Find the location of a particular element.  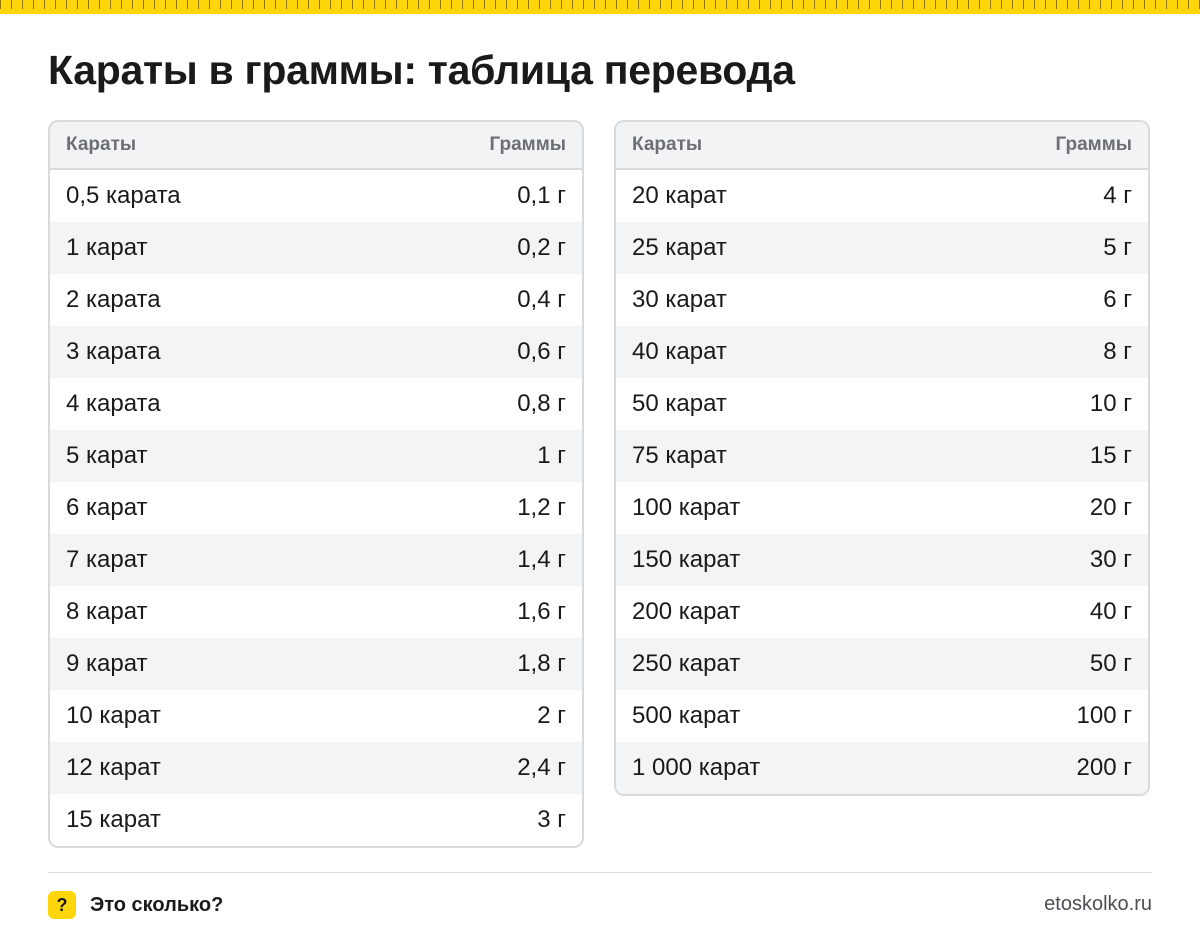

table-row: 8 карат 1,6 г is located at coordinates (316, 612).